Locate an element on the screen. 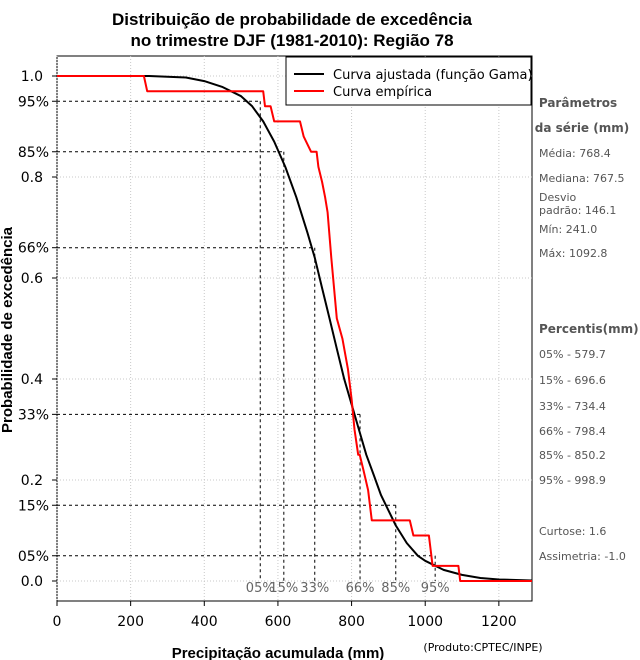 Image resolution: width=640 pixels, height=660 pixels. stat-max: Máx: 1092.8 is located at coordinates (573, 253).